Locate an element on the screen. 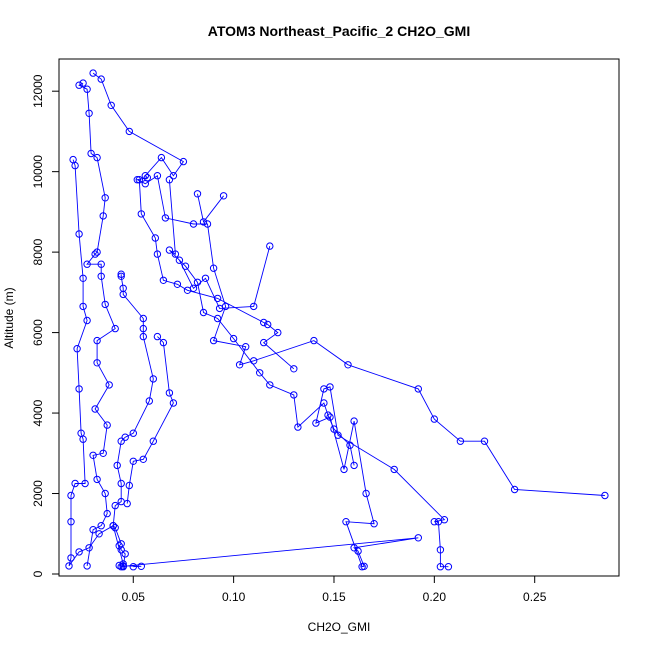  x-tick-label: 0.05 is located at coordinates (134, 597).